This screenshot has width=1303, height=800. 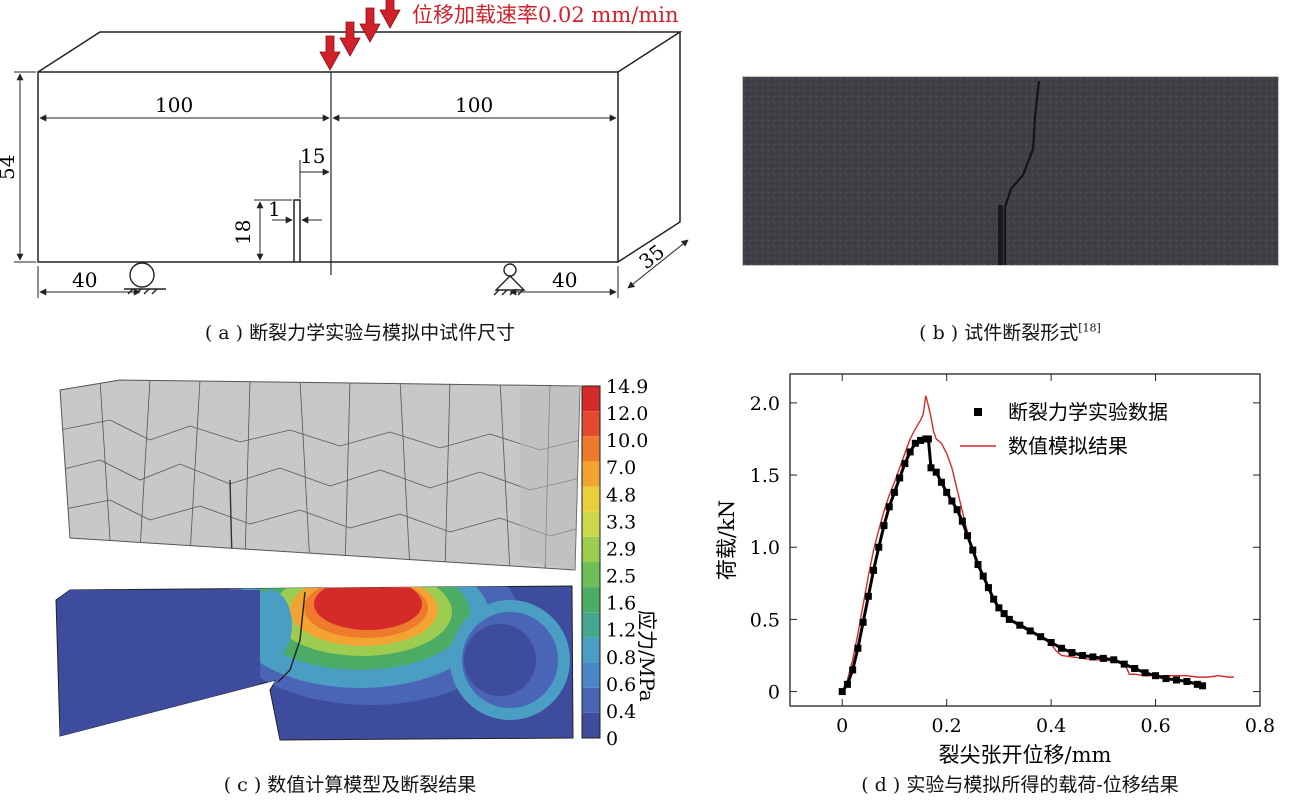 What do you see at coordinates (765, 476) in the screenshot?
I see `y-tick-label: 1.5` at bounding box center [765, 476].